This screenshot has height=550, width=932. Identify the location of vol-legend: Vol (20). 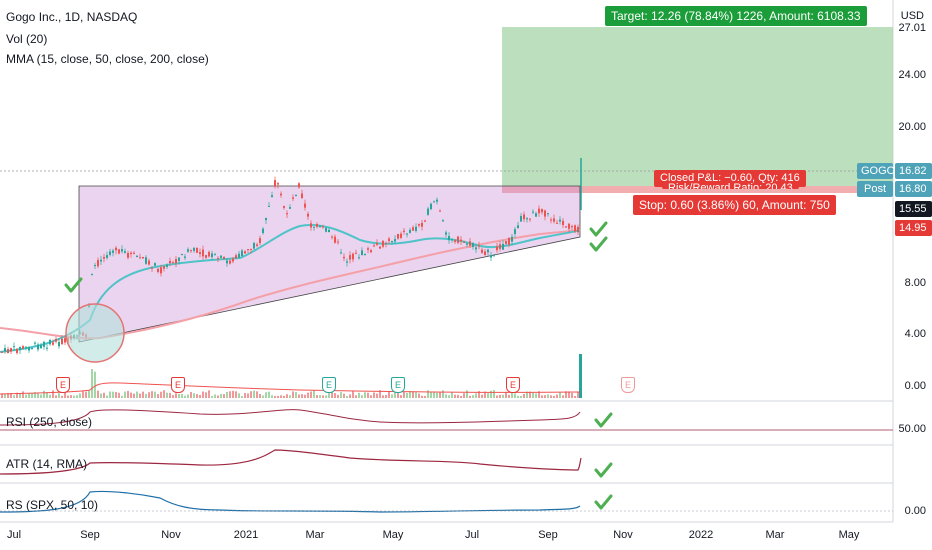
(27, 39).